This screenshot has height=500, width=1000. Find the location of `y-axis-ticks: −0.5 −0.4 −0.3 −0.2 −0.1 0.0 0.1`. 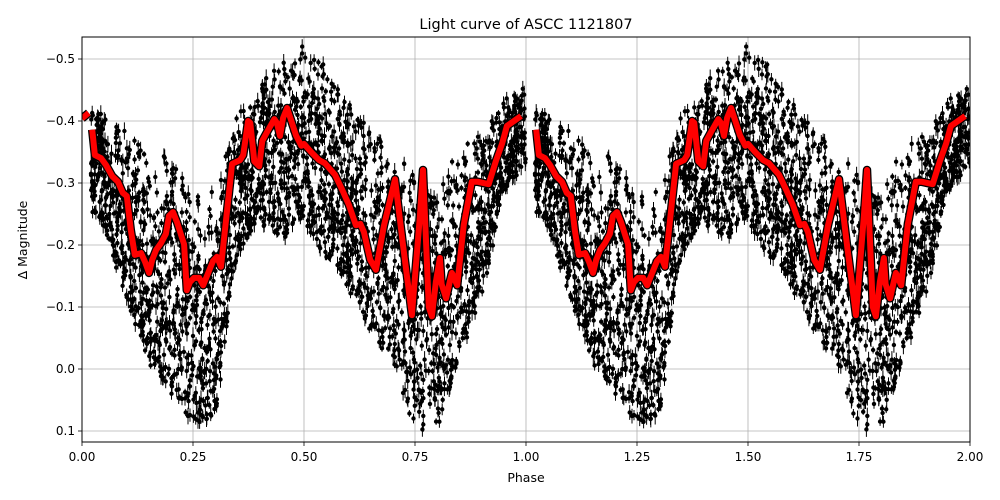

y-axis-ticks: −0.5 −0.4 −0.3 −0.2 −0.1 0.0 0.1 is located at coordinates (64, 245).